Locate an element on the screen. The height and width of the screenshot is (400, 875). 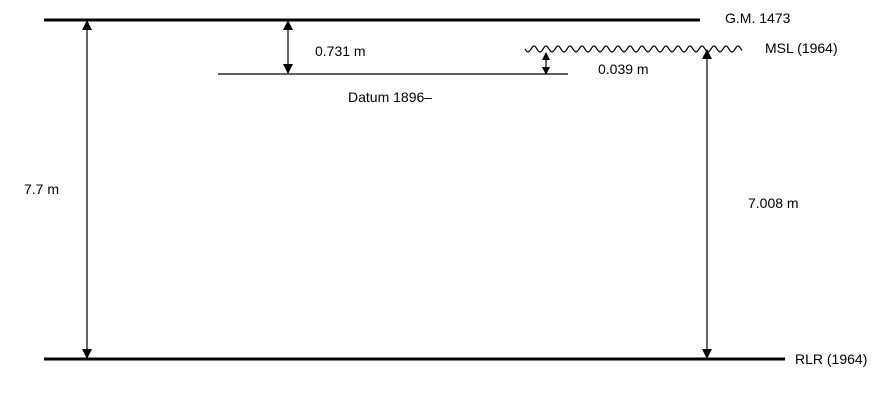
msl-to-rlr-label: 7.008 m is located at coordinates (773, 203).